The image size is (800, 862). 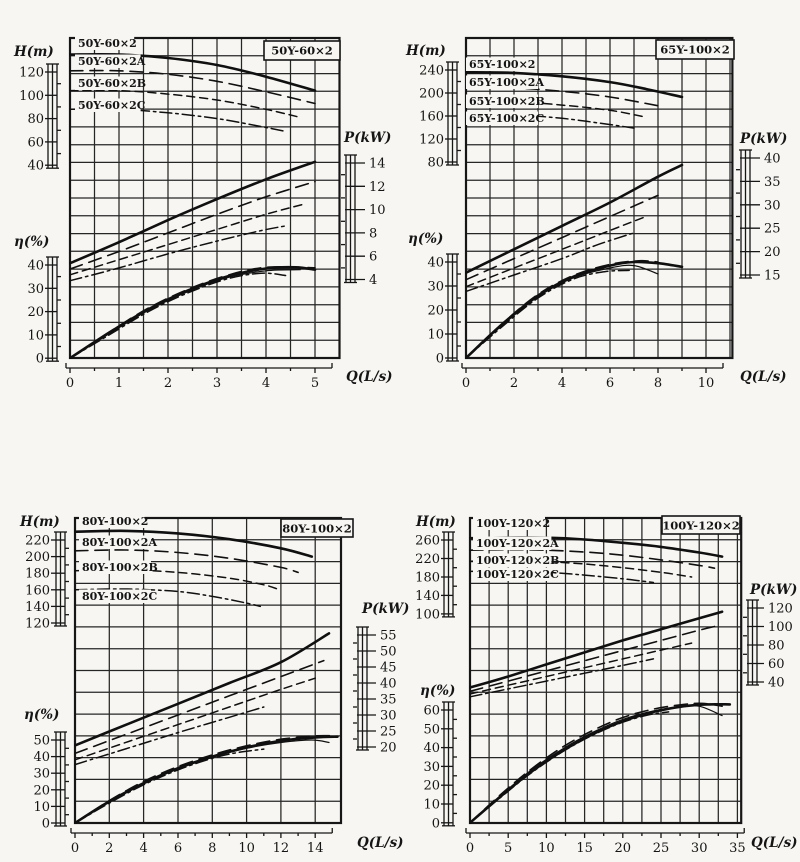 What do you see at coordinates (737, 848) in the screenshot?
I see `flow-tick-label: 35` at bounding box center [737, 848].